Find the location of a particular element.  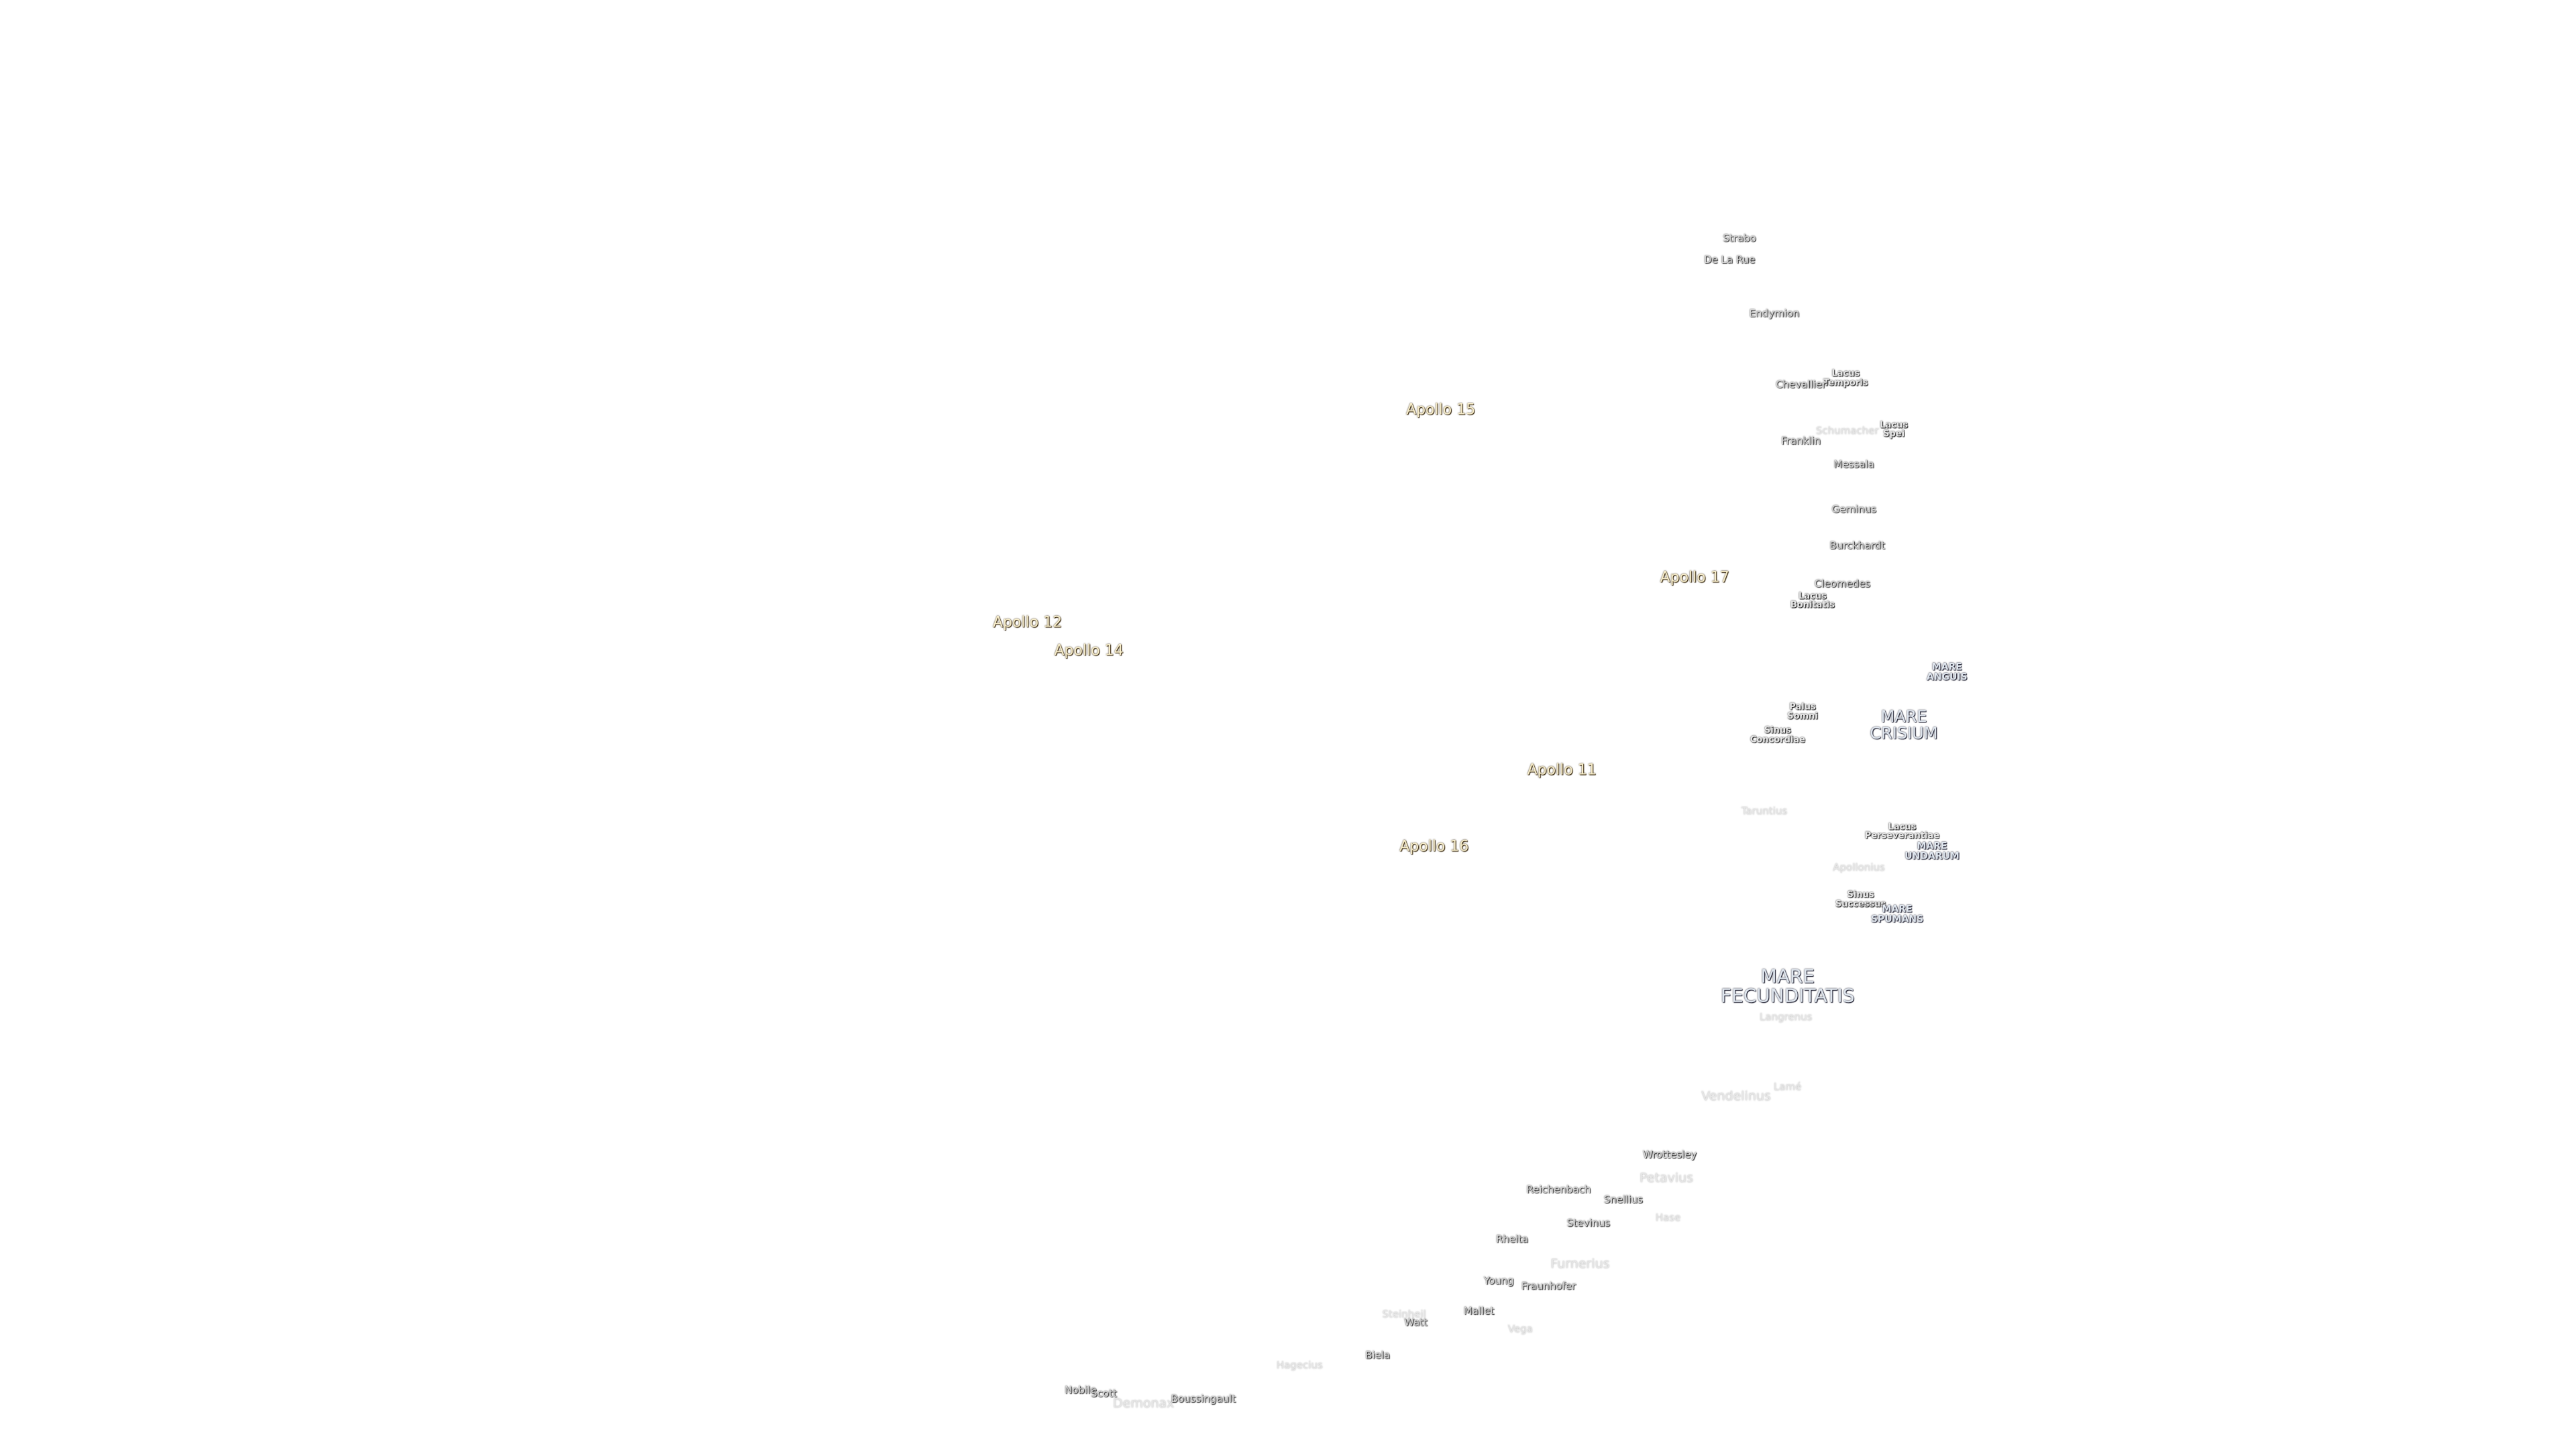

label-text: Successus is located at coordinates (1860, 904).